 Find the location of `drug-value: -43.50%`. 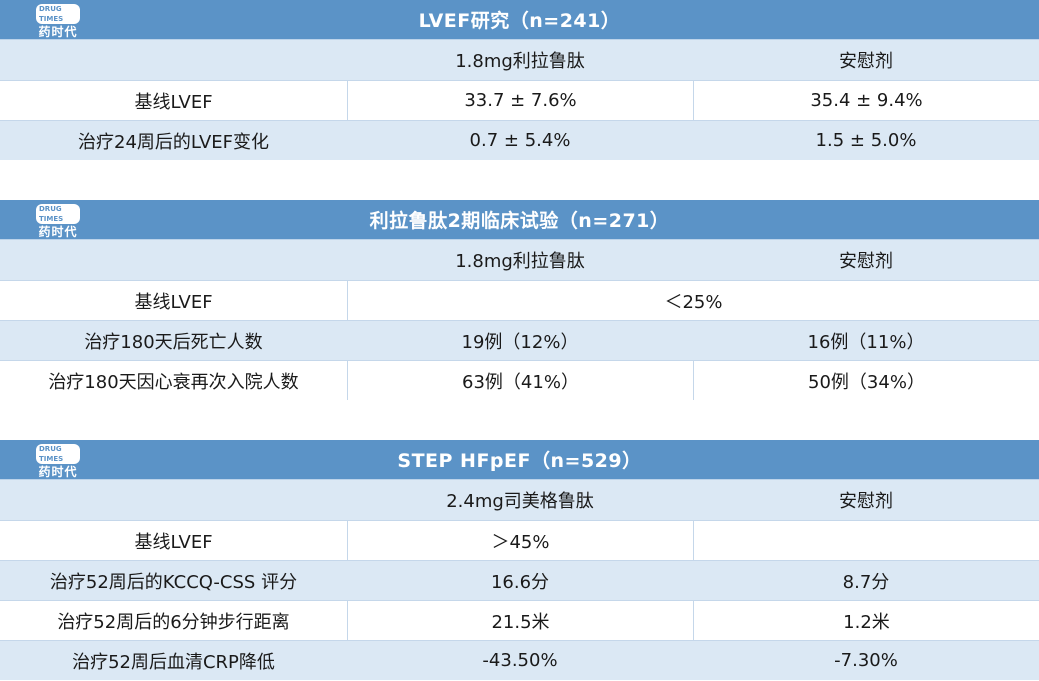

drug-value: -43.50% is located at coordinates (520, 660).